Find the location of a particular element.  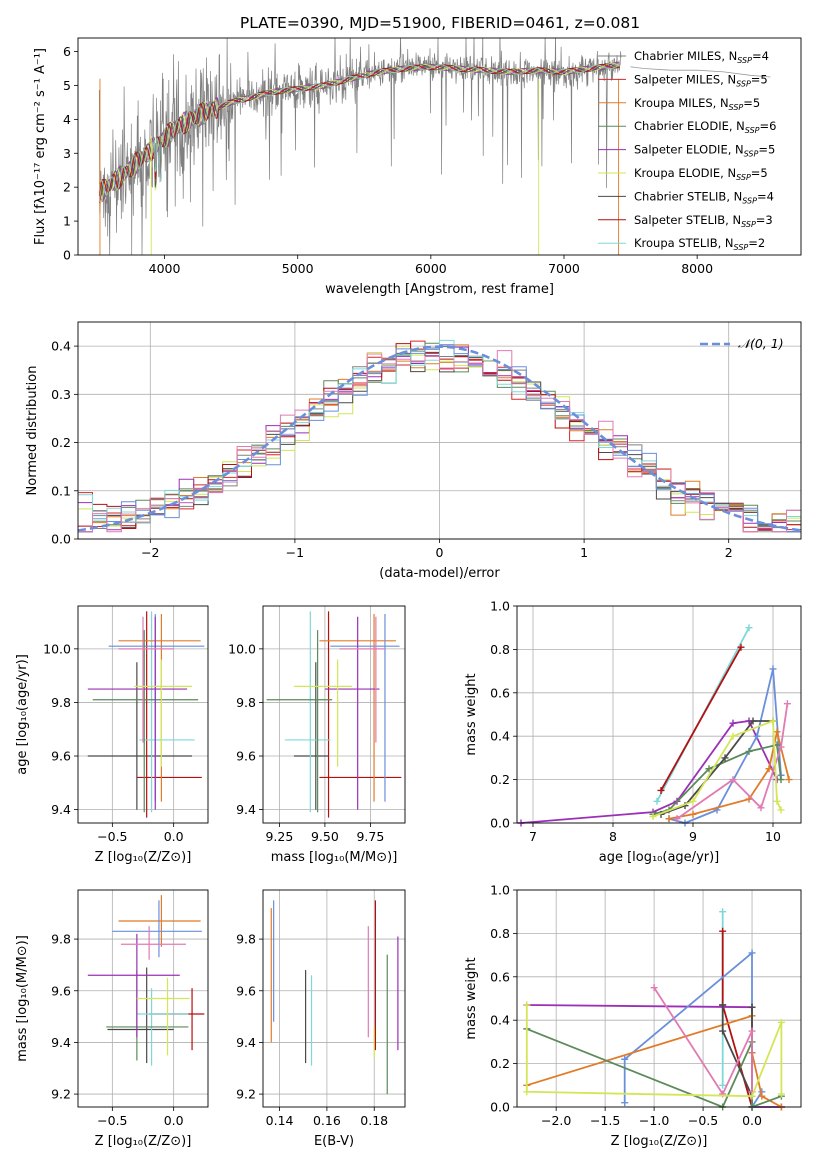

y-tick-label: 2 is located at coordinates (67, 187).